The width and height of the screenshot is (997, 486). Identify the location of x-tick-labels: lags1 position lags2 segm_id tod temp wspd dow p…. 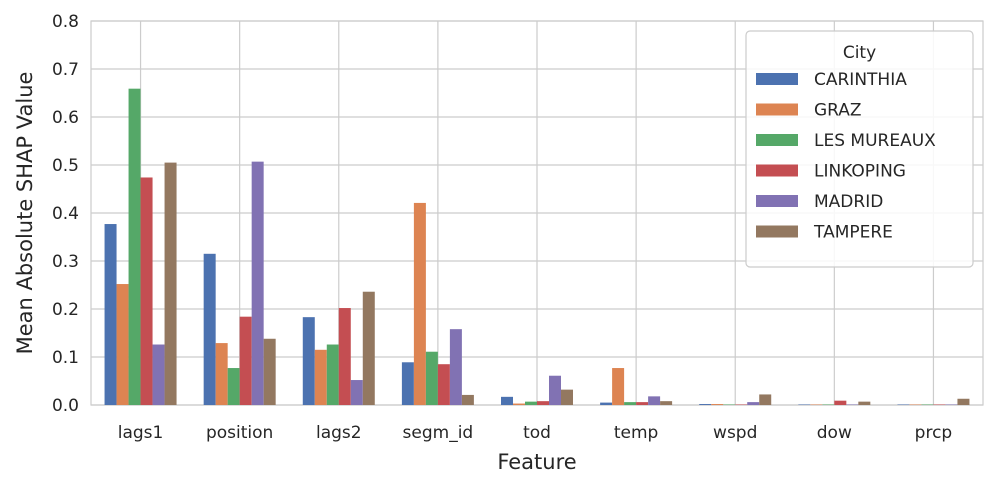
(535, 433).